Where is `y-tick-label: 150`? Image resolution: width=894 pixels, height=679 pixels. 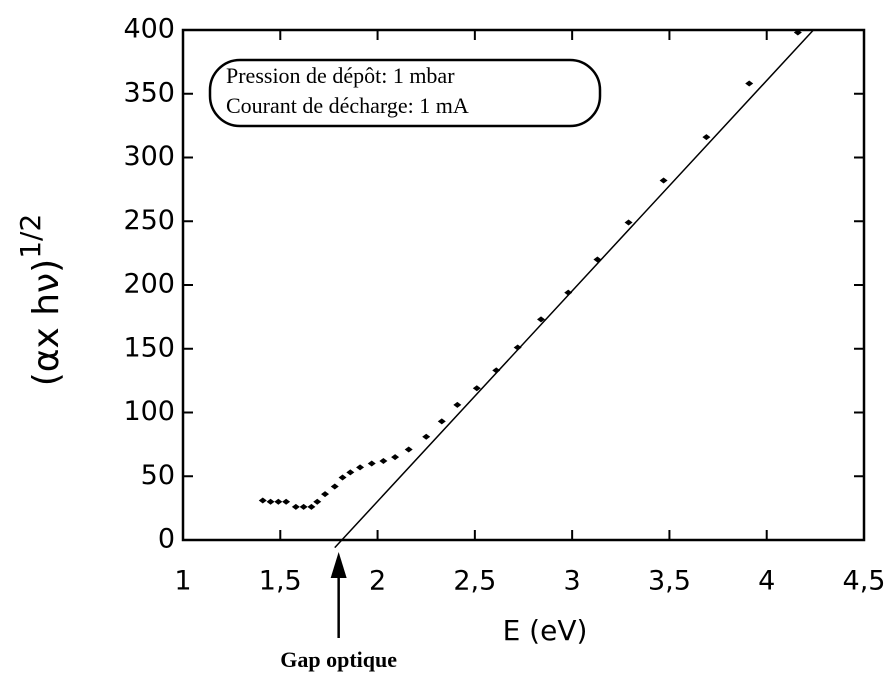 y-tick-label: 150 is located at coordinates (149, 347).